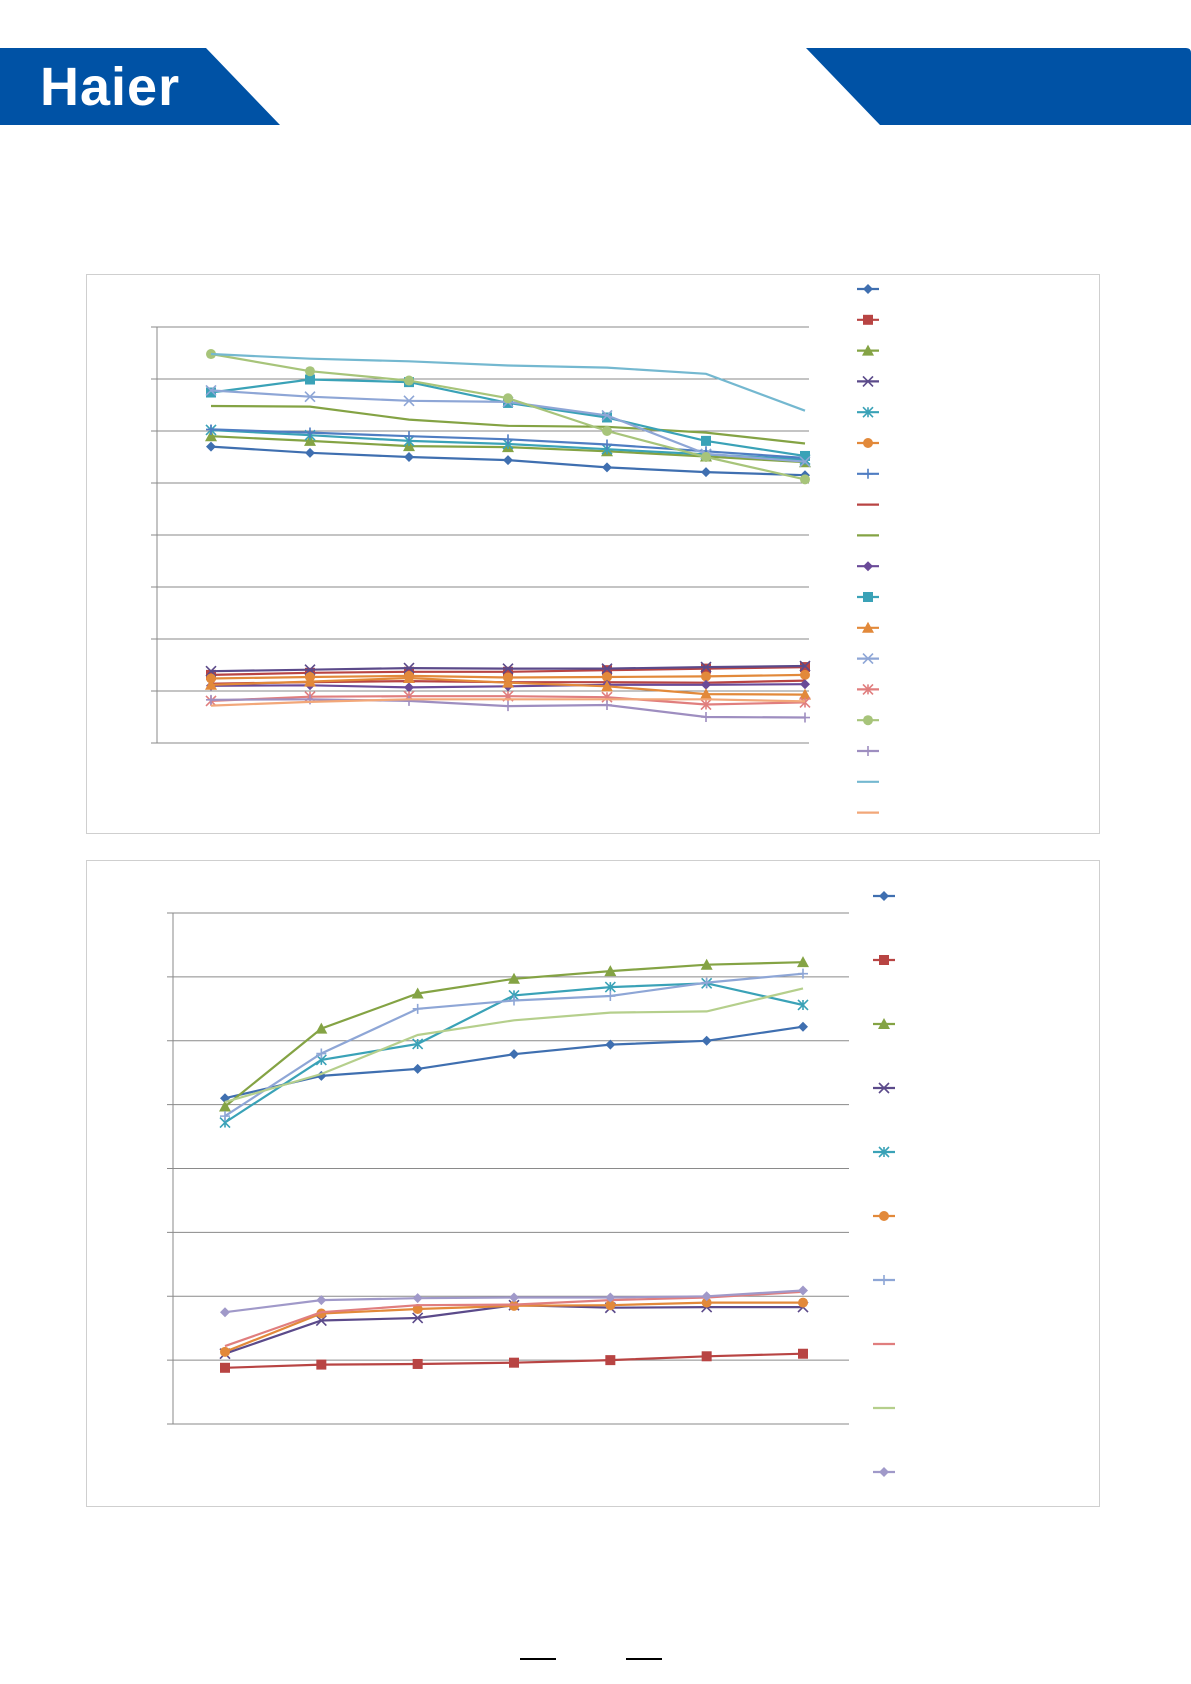 The image size is (1191, 1684). What do you see at coordinates (538, 1659) in the screenshot?
I see `footer-rule-left` at bounding box center [538, 1659].